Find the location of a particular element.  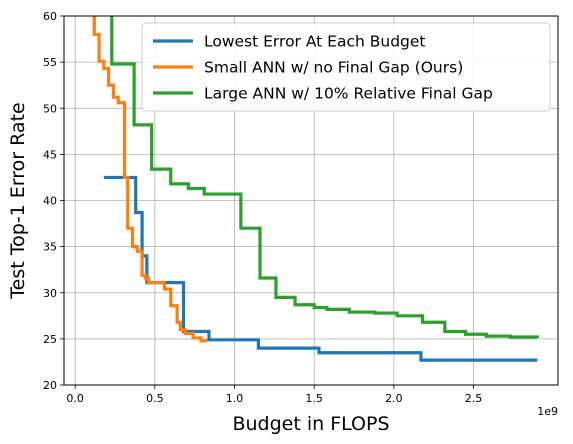

x-tick-label: 1.5 is located at coordinates (314, 398).